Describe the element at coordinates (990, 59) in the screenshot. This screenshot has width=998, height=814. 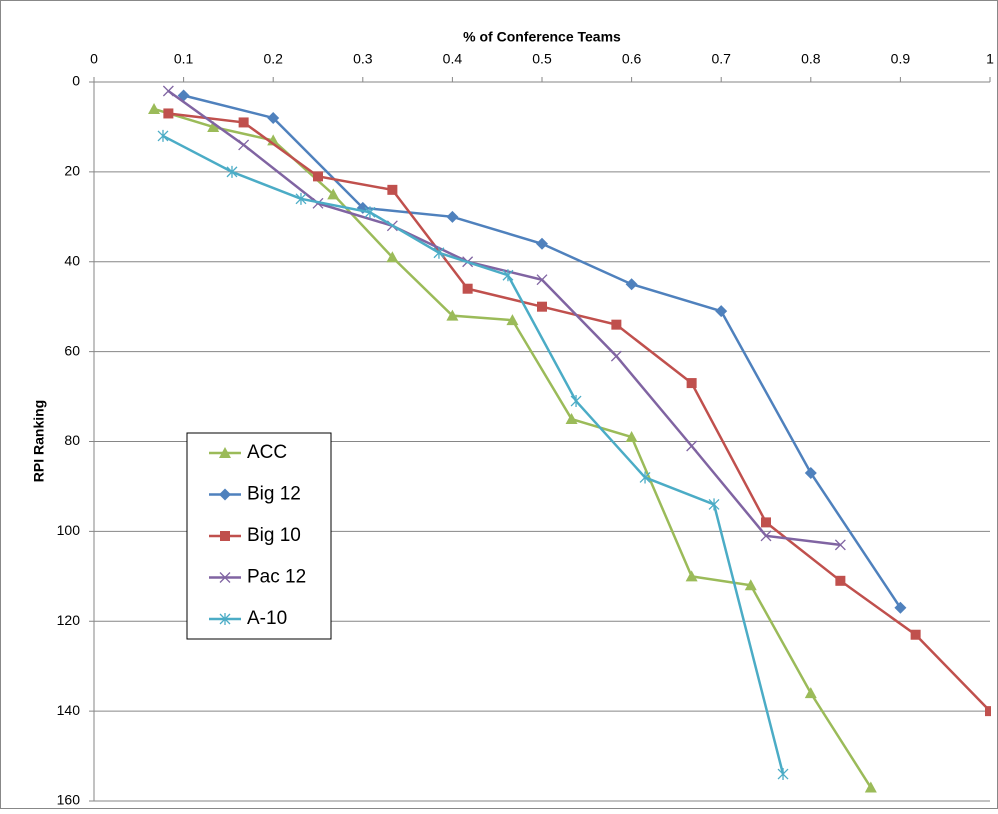
I see `x-tick-label: 1` at that location.